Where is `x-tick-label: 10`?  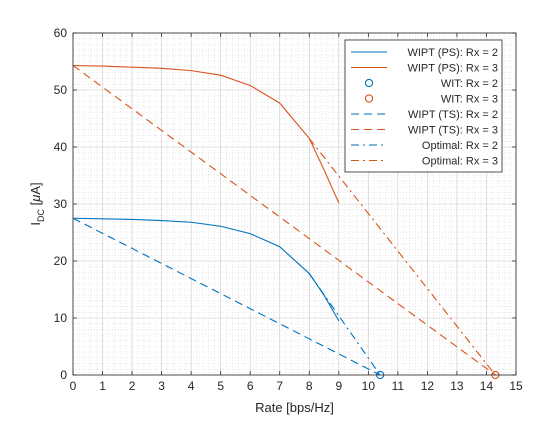
x-tick-label: 10 is located at coordinates (369, 386).